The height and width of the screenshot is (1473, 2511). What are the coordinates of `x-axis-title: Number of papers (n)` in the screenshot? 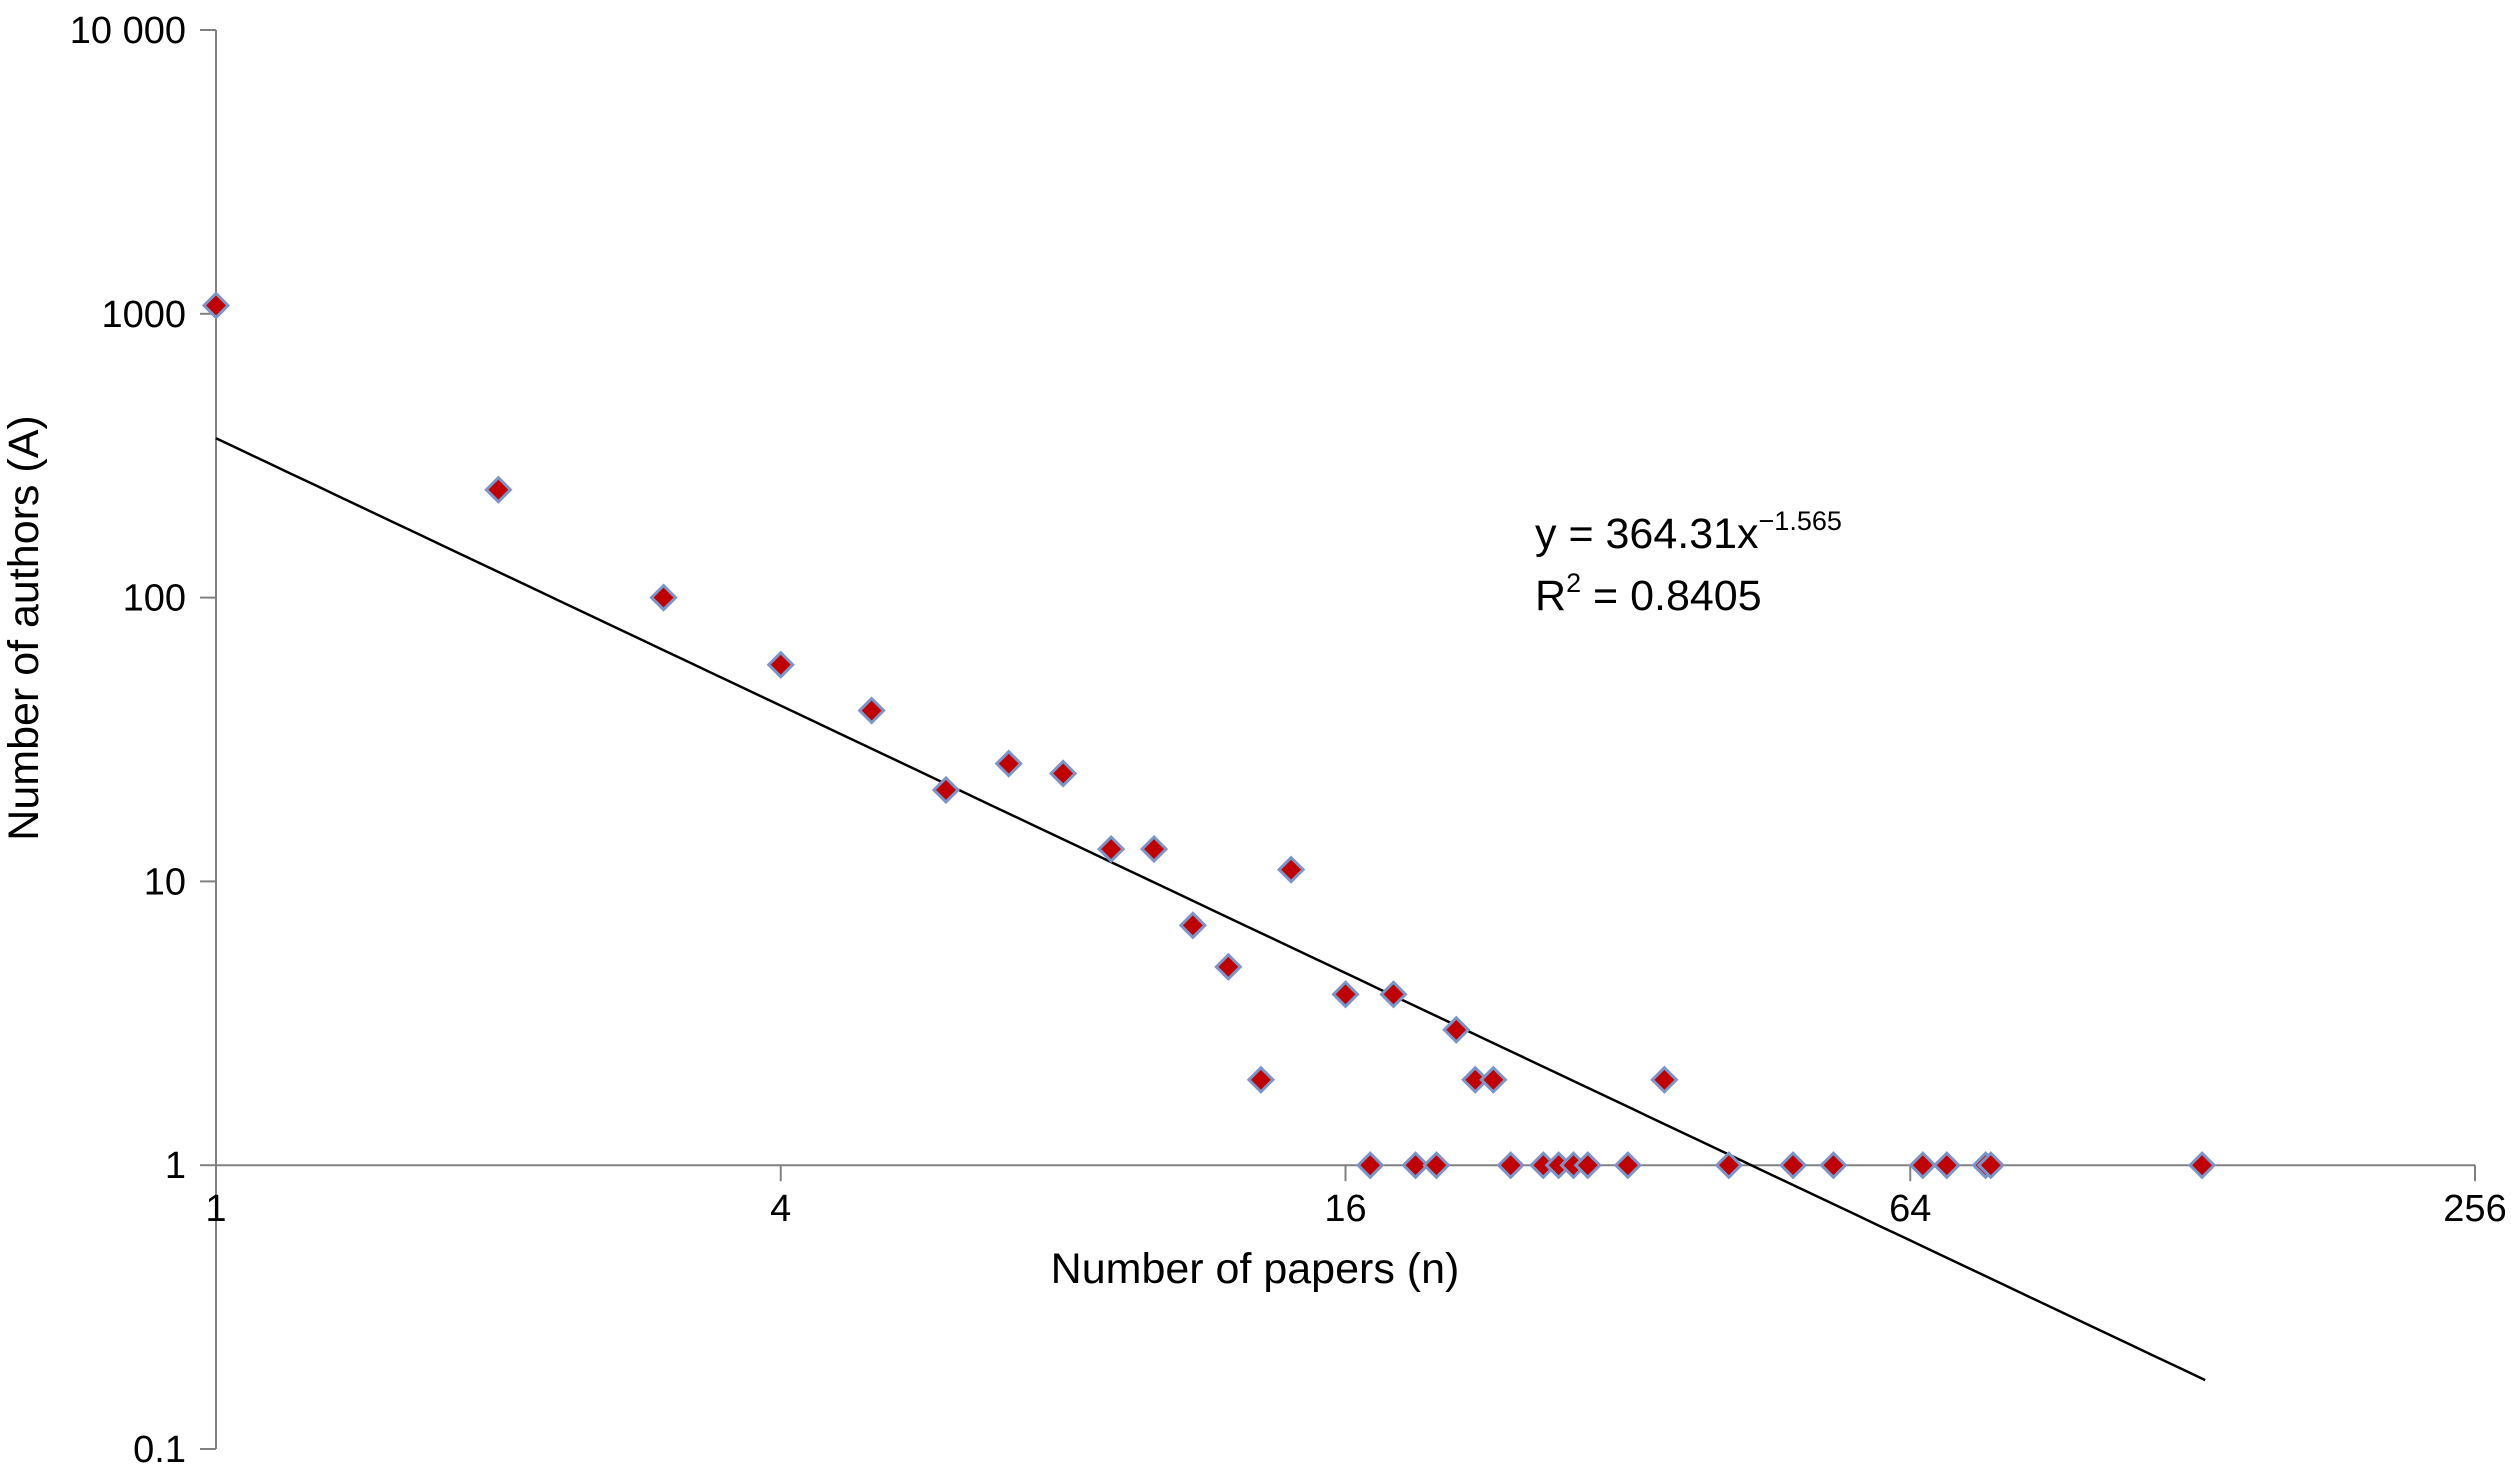 It's located at (1255, 1269).